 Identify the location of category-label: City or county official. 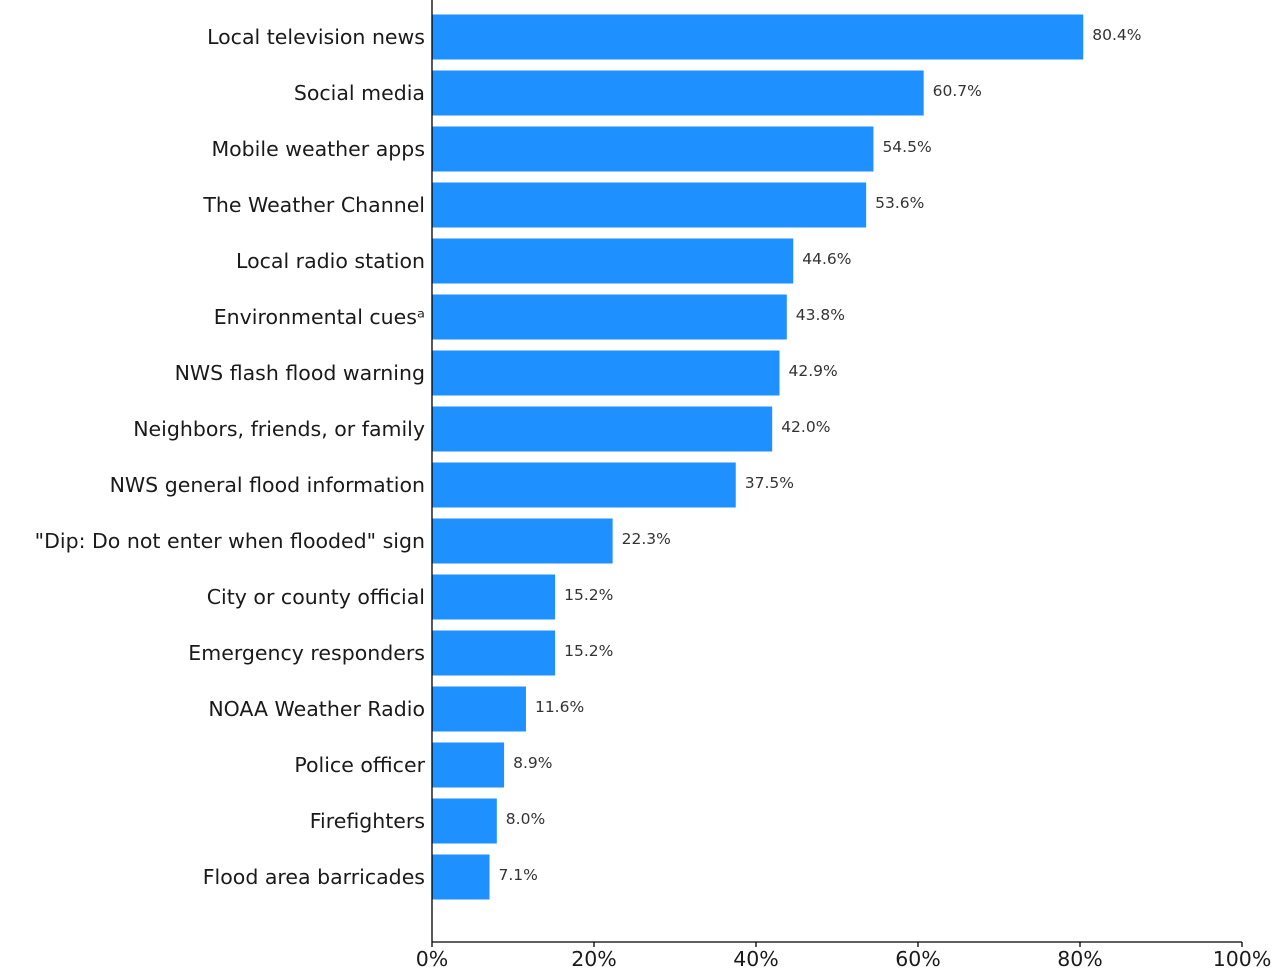
(316, 597).